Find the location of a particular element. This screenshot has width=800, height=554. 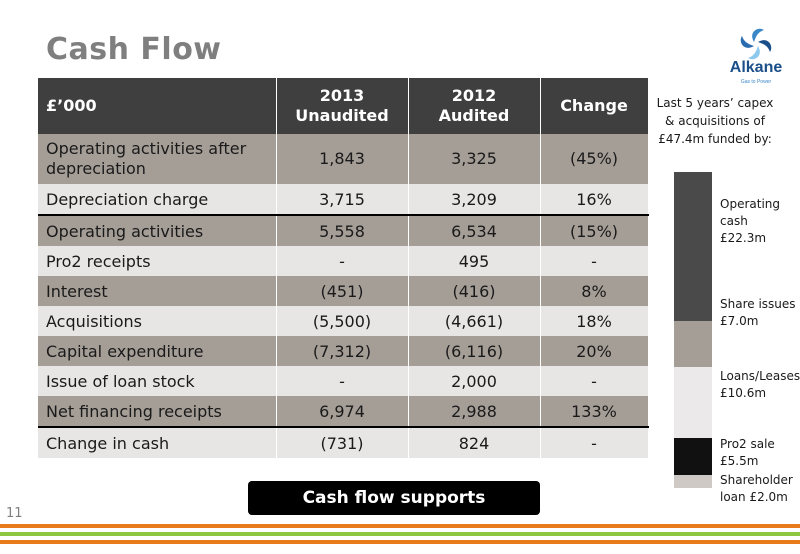

value-2013: 3,715 is located at coordinates (342, 199).